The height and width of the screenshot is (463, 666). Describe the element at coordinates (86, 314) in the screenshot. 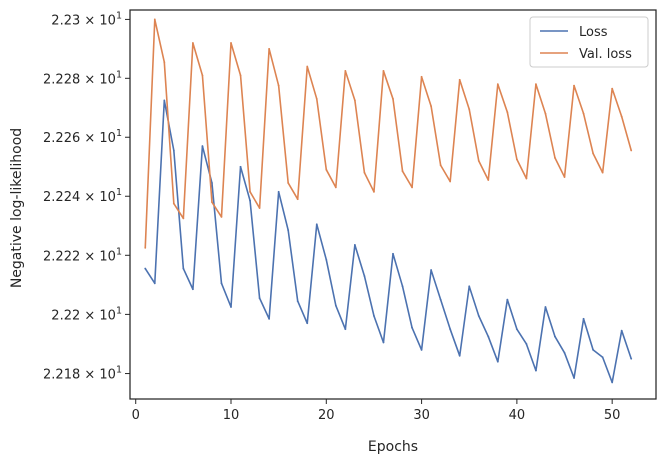

I see `y-tick-label-1: 2.22 × 10¹` at that location.